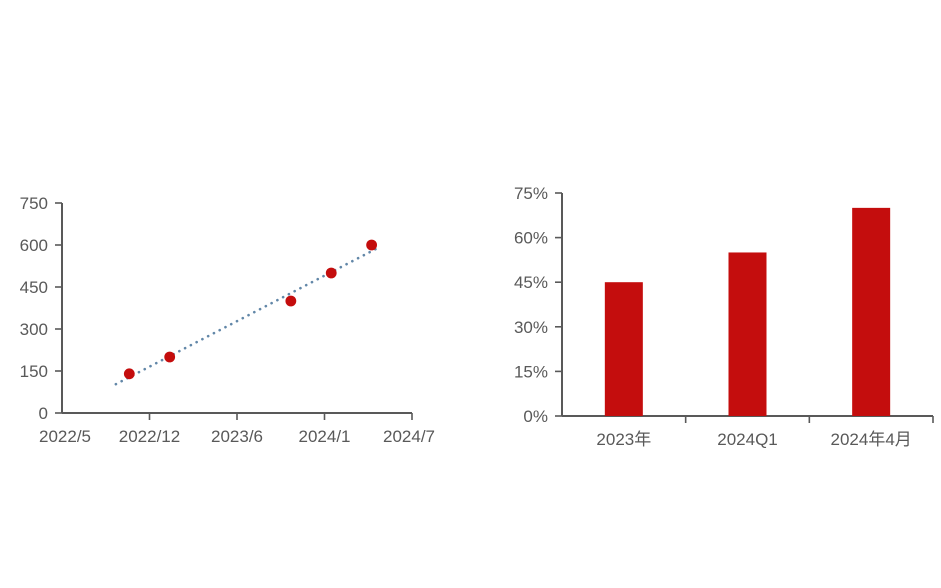 The width and height of the screenshot is (941, 588). What do you see at coordinates (34, 245) in the screenshot?
I see `y-tick-label: 600` at bounding box center [34, 245].